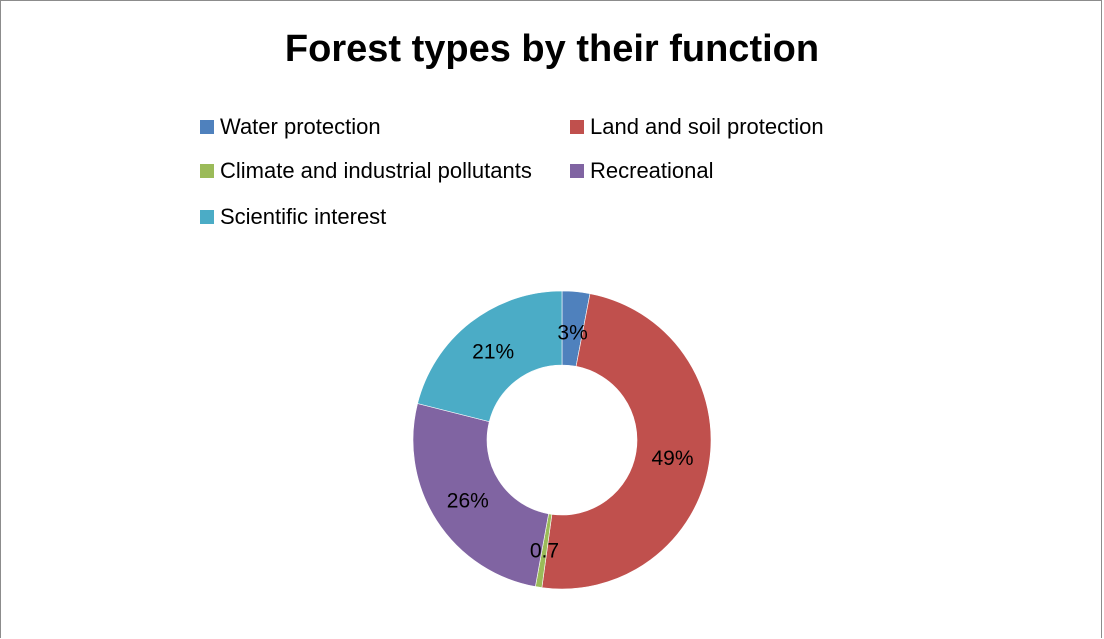 This screenshot has width=1104, height=639. What do you see at coordinates (376, 170) in the screenshot?
I see `legend-label: Climate and industrial pollutants` at bounding box center [376, 170].